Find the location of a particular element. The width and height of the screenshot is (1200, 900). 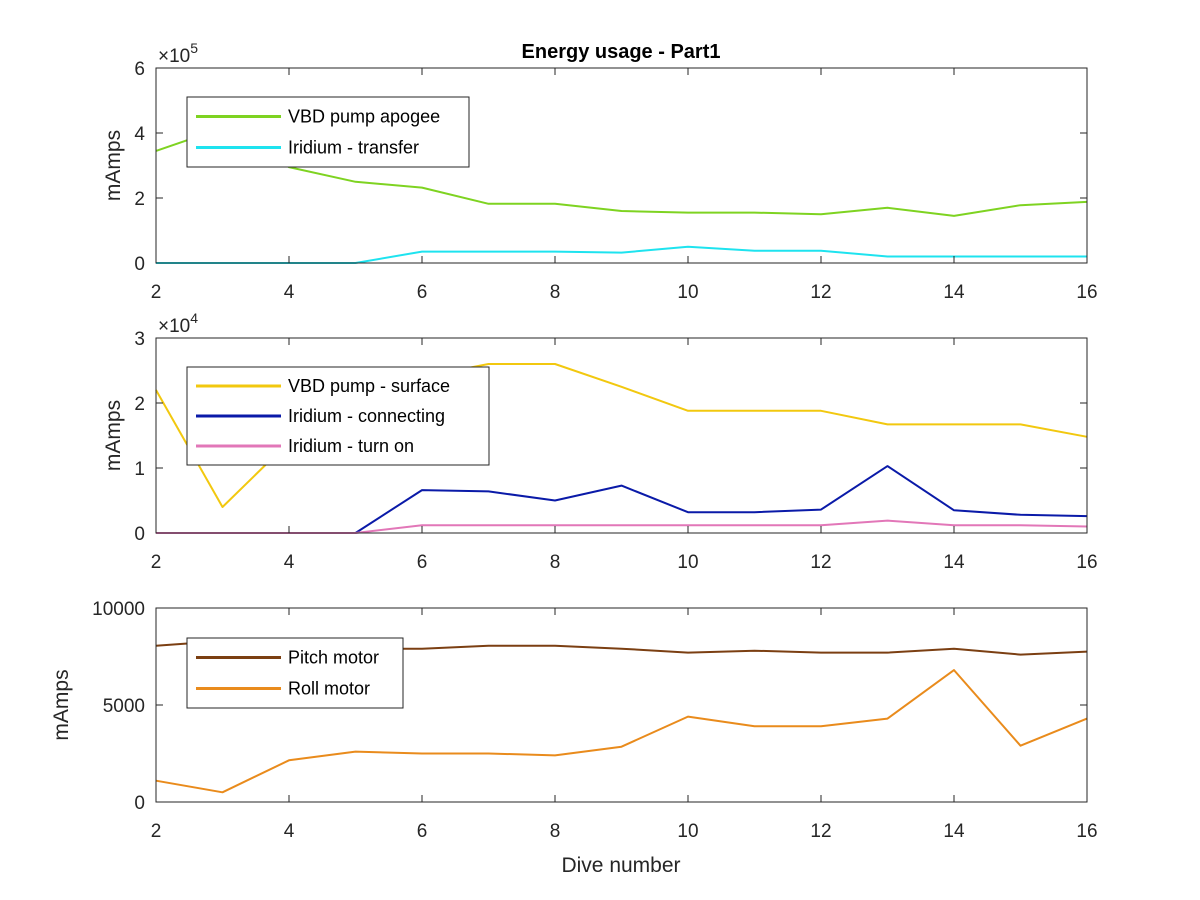

y-tick-label: 3 is located at coordinates (139, 339).